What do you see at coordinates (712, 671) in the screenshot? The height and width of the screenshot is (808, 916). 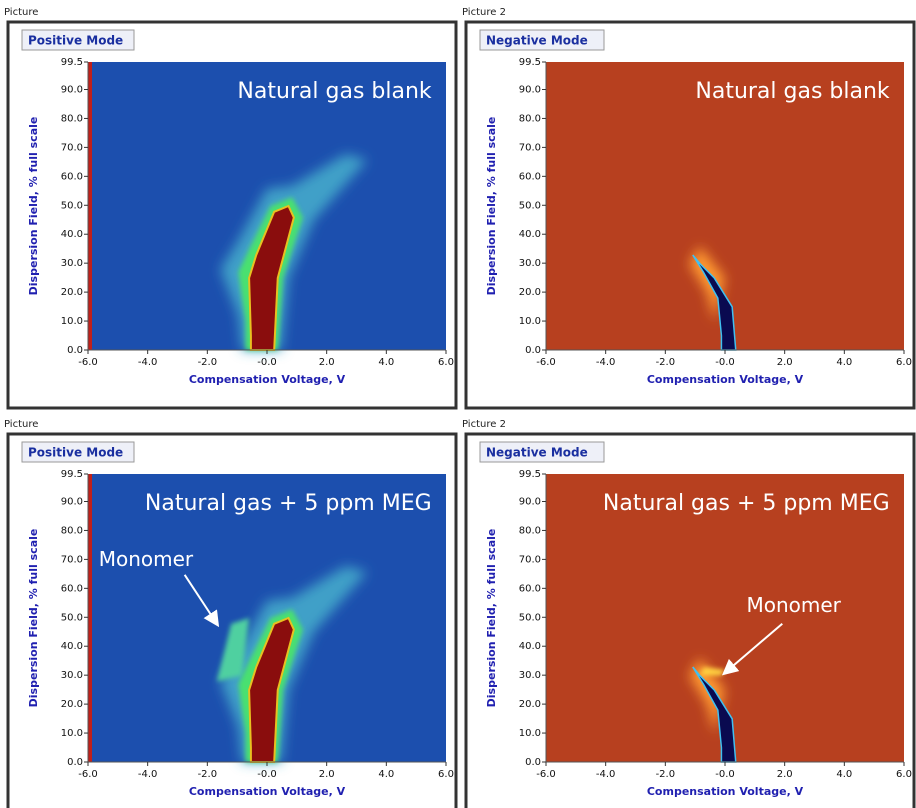 I see `monomer-band` at bounding box center [712, 671].